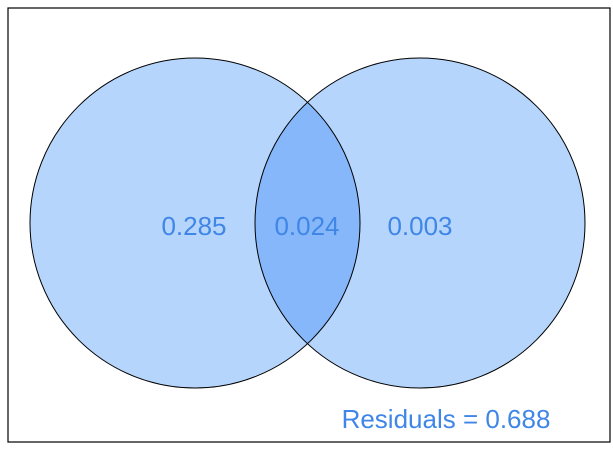 The image size is (613, 449). I want to click on left-only-value: 0.285, so click(193, 226).